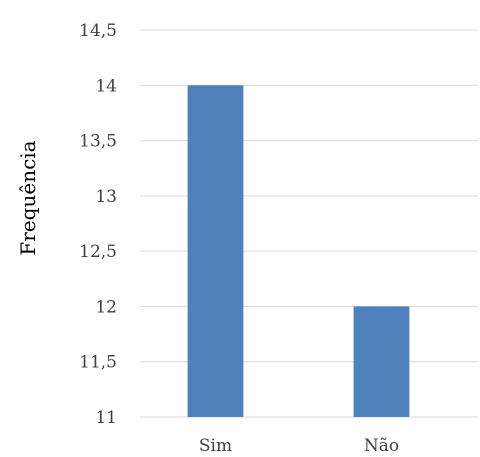 This screenshot has width=480, height=457. Describe the element at coordinates (98, 363) in the screenshot. I see `y-tick-label: 11,5` at that location.